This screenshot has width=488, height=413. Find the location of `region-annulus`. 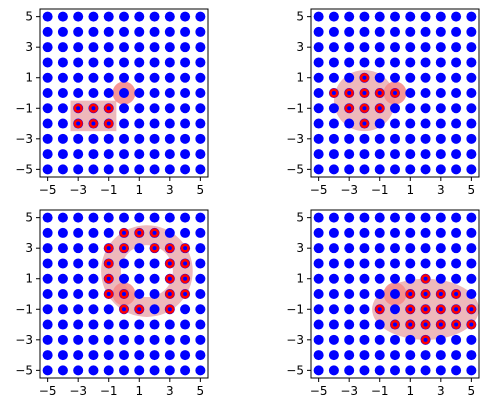

region-annulus is located at coordinates (147, 271).